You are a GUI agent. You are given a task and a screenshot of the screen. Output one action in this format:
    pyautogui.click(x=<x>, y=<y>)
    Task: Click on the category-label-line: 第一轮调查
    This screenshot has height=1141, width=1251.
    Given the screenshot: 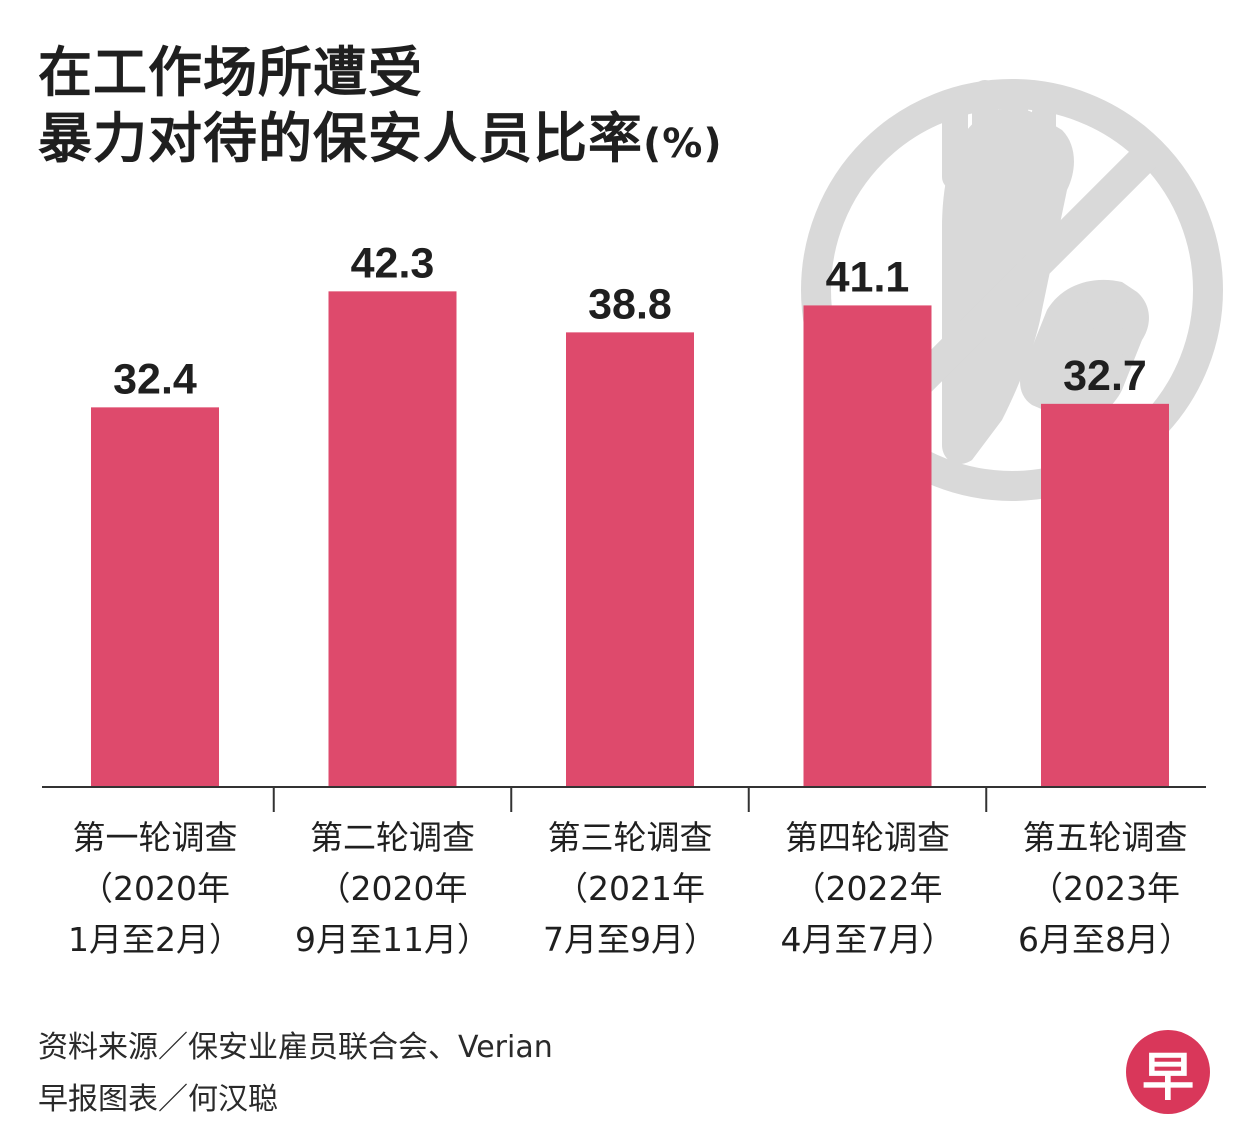 What is the action you would take?
    pyautogui.click(x=155, y=837)
    